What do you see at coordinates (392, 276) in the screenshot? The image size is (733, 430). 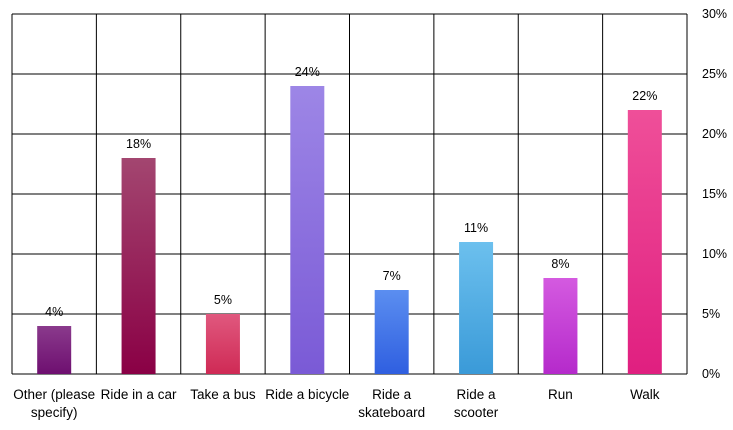 I see `data-label: 7%` at bounding box center [392, 276].